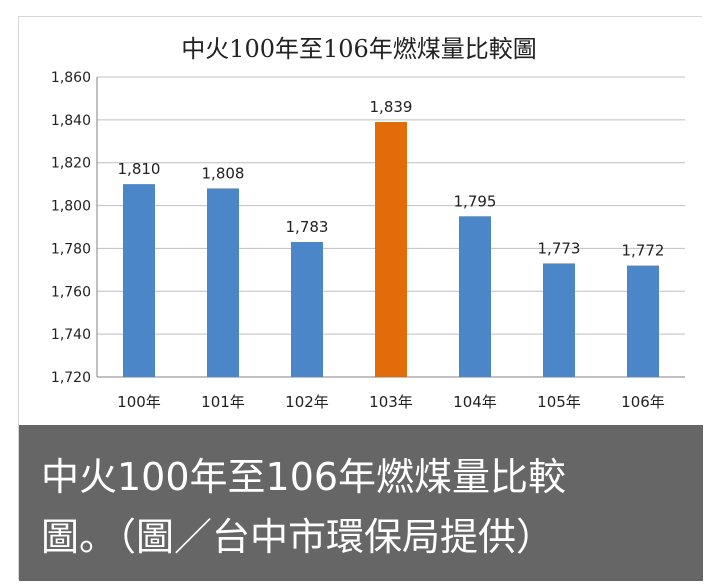 The image size is (720, 588). What do you see at coordinates (475, 402) in the screenshot?
I see `x-tick-label: 104年` at bounding box center [475, 402].